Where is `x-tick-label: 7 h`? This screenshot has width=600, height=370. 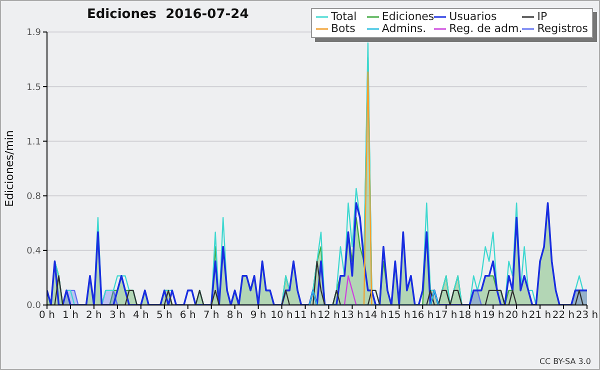 x-tick-label: 7 h is located at coordinates (211, 316).